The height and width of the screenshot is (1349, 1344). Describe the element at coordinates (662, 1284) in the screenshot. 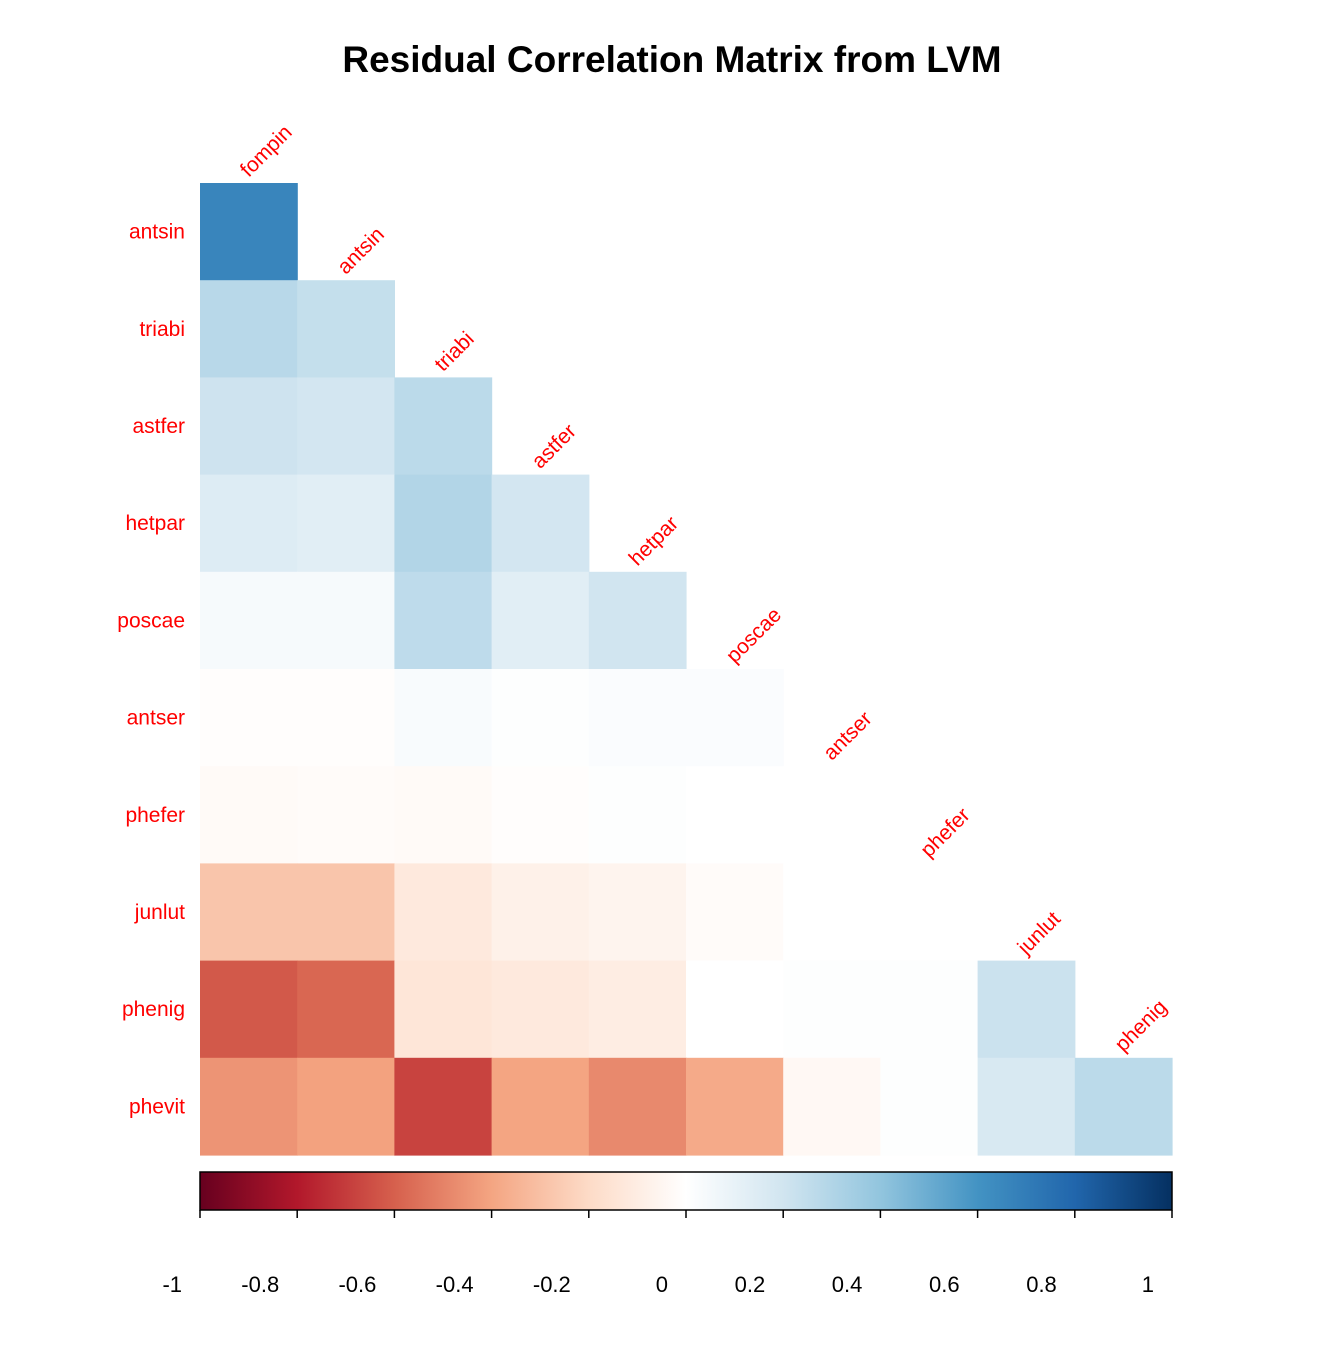

I see `colorbar-tick-label: 0` at that location.